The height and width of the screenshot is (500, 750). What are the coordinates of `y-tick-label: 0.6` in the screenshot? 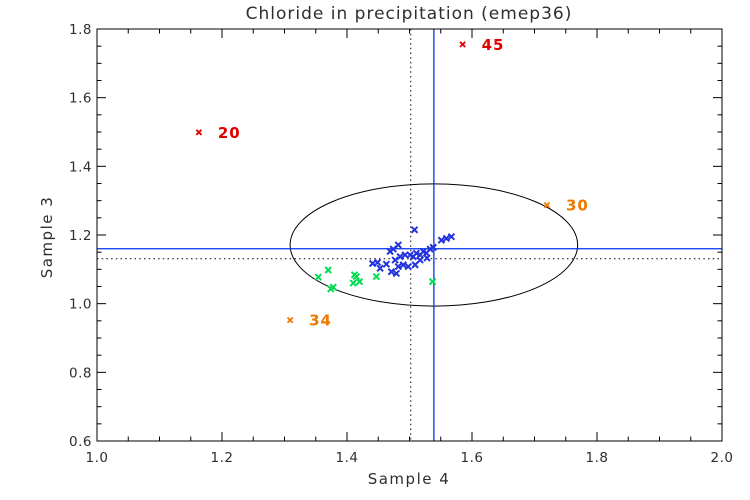 It's located at (80, 442).